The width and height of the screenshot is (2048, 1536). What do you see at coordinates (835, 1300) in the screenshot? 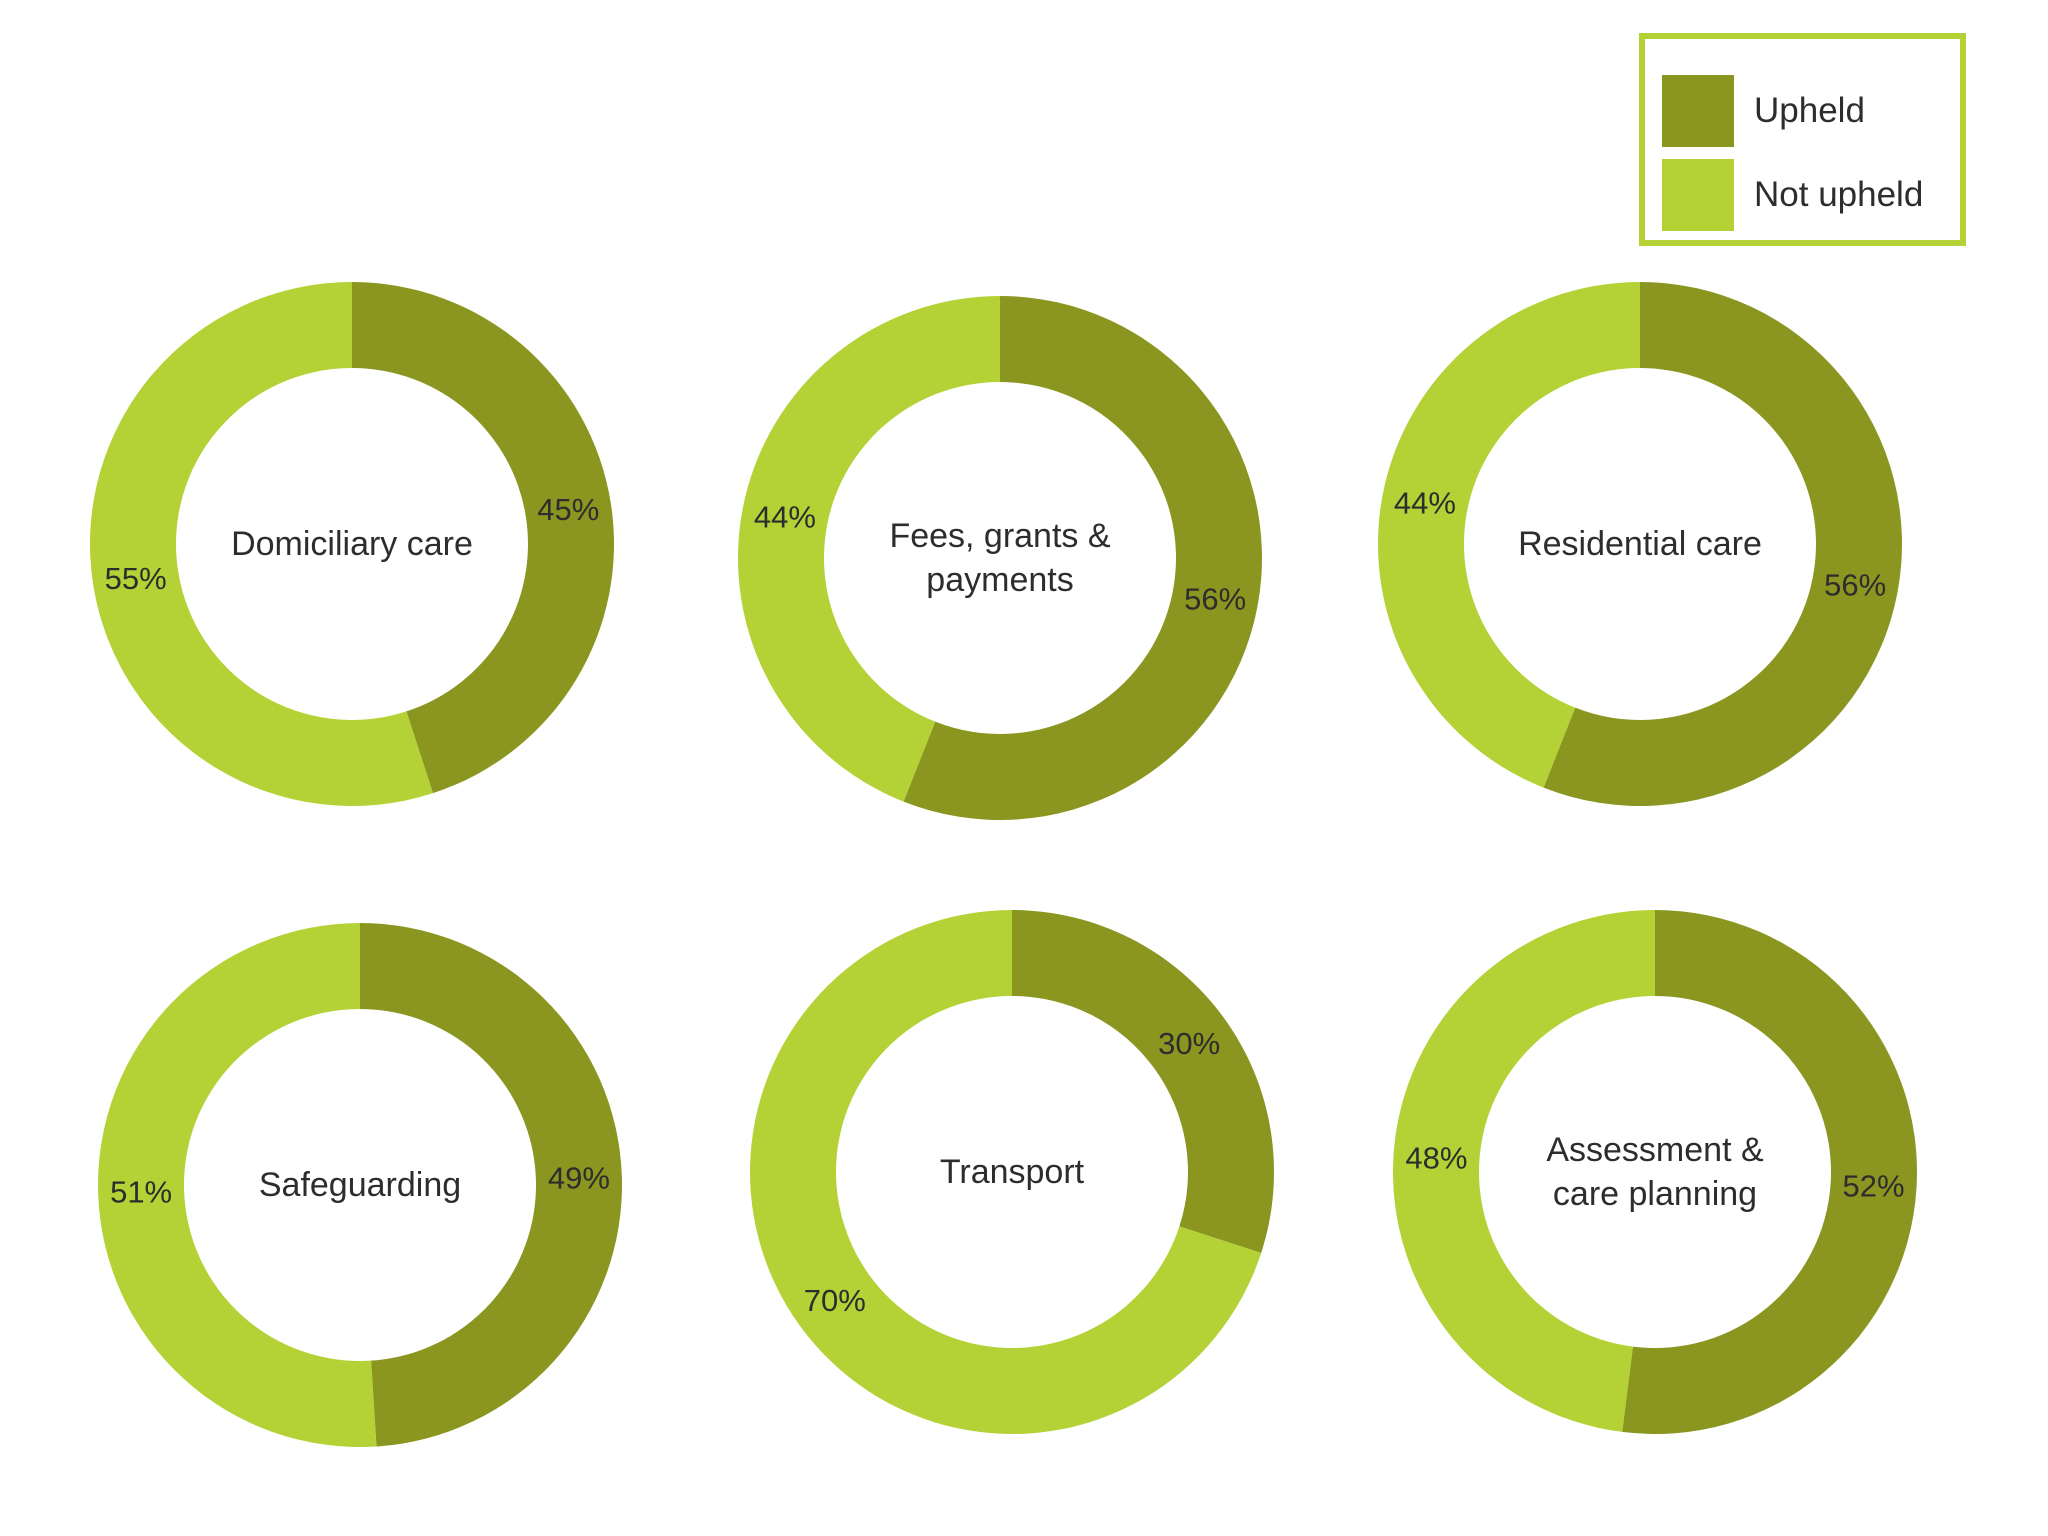
I see `value-label-not-upheld-transport: 70%` at bounding box center [835, 1300].